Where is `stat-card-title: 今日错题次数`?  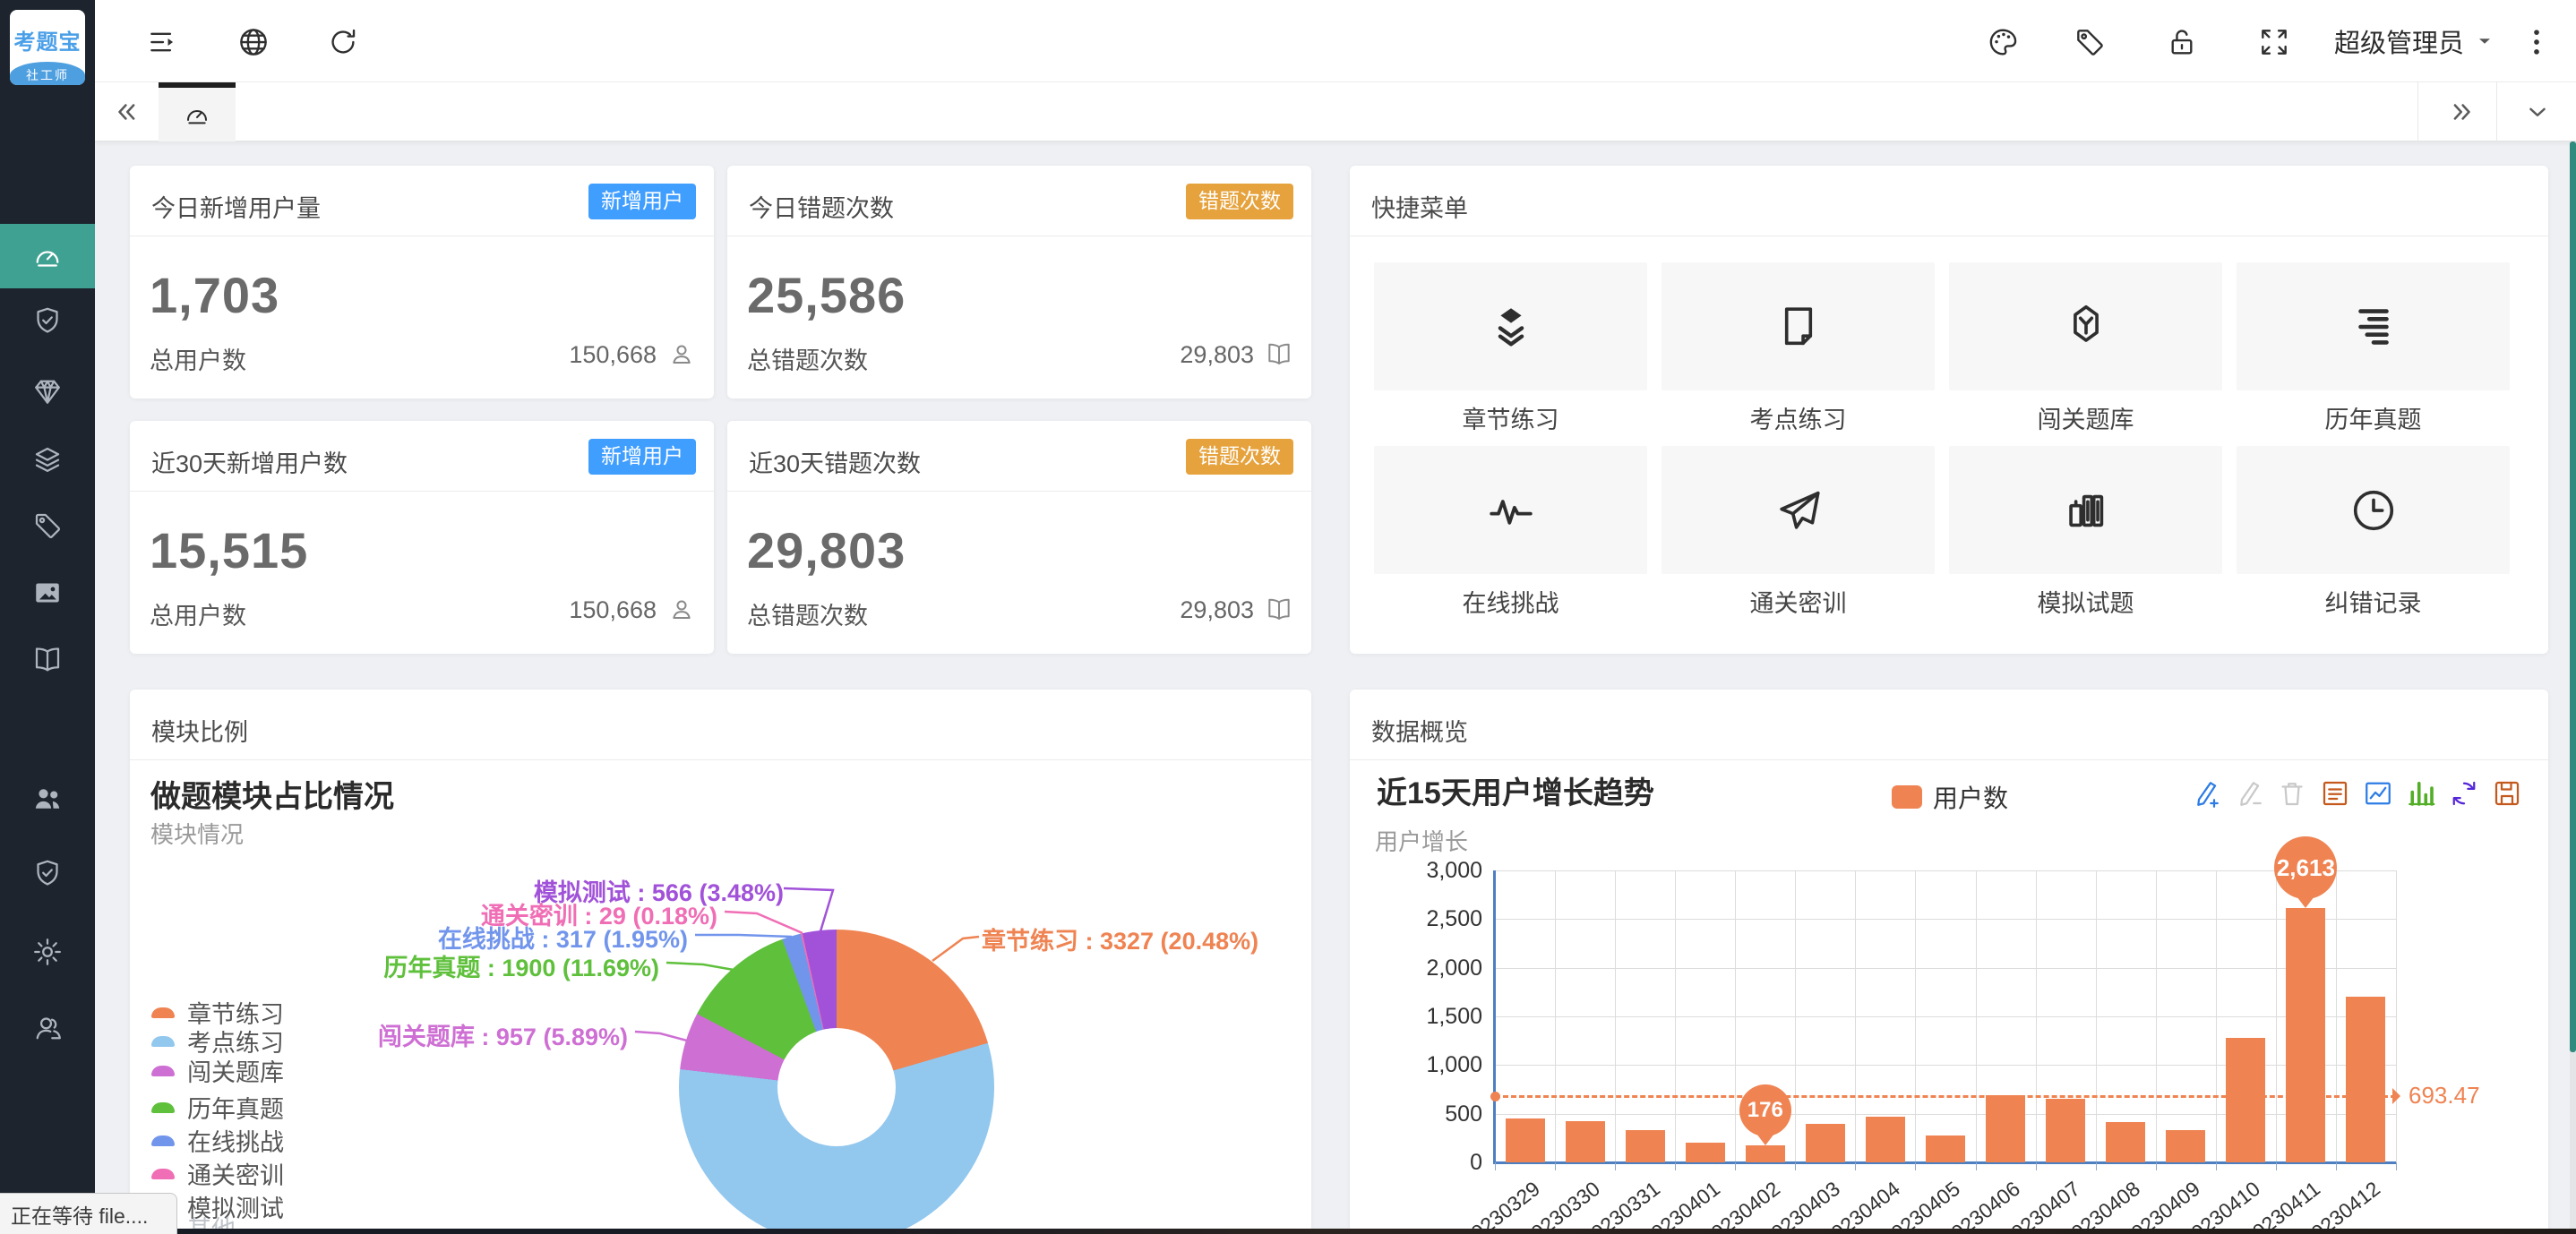 stat-card-title: 今日错题次数 is located at coordinates (821, 208).